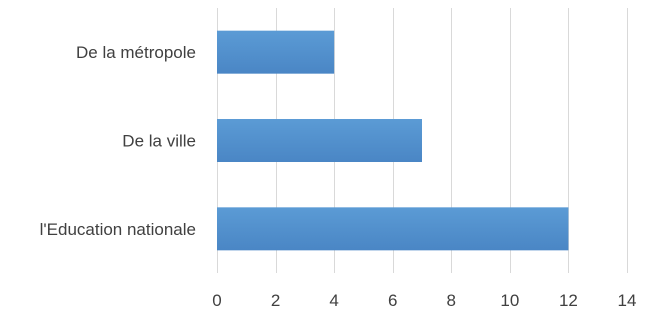 The height and width of the screenshot is (321, 656). What do you see at coordinates (275, 300) in the screenshot?
I see `x-tick-label-2: 2` at bounding box center [275, 300].